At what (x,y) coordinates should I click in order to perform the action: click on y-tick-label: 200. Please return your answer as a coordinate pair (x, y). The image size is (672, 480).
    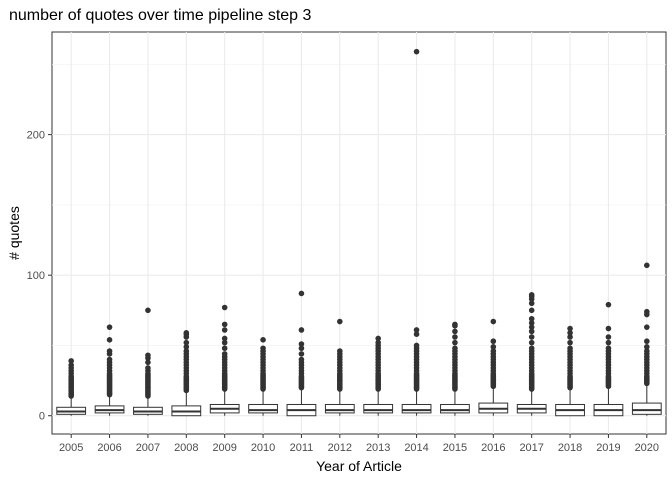
    Looking at the image, I should click on (36, 136).